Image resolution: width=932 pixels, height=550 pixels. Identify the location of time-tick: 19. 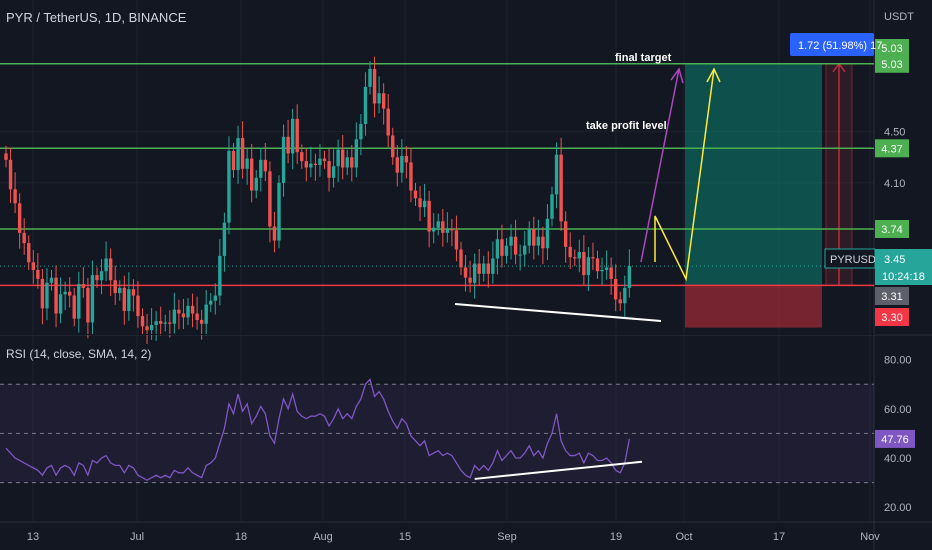
(616, 537).